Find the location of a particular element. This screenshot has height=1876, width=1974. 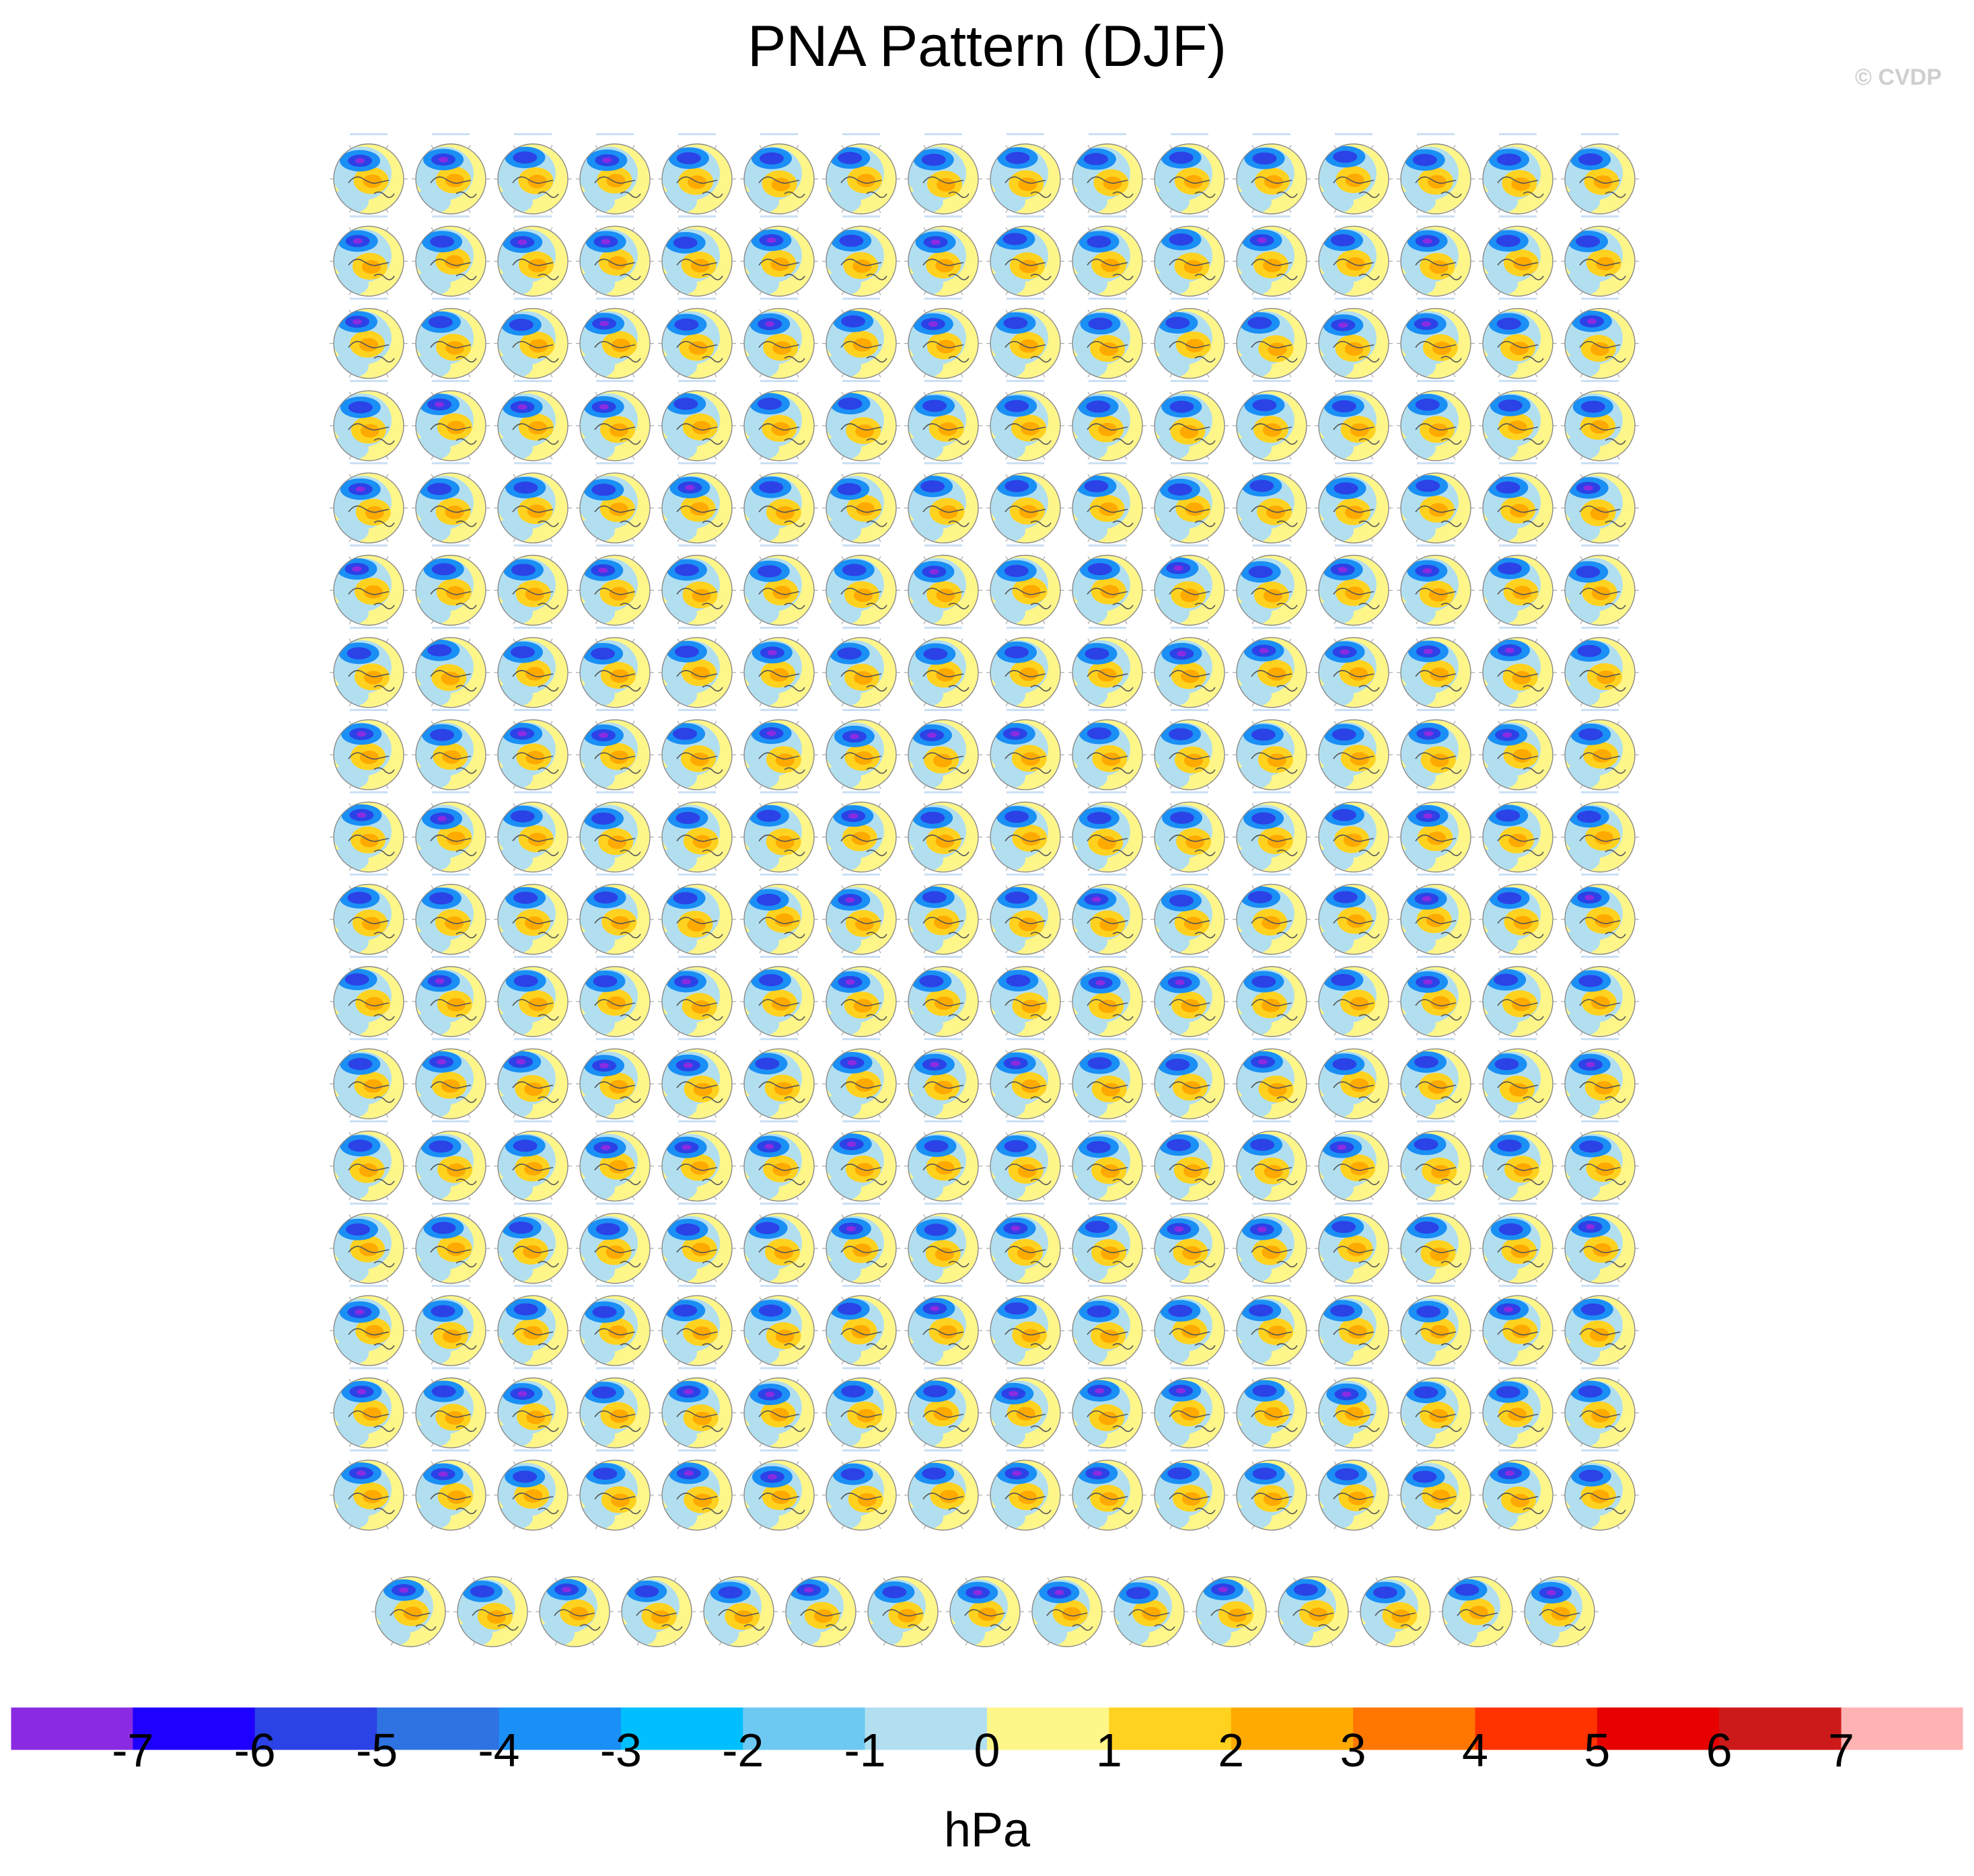

colorbar-tick-label: -1 is located at coordinates (865, 1750).